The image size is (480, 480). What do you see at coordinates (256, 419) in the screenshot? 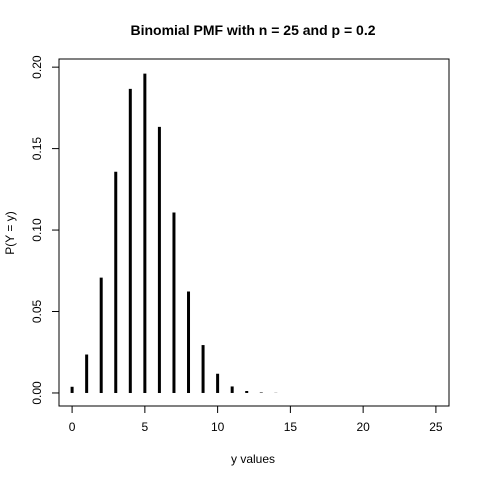
I see `x-axis: 0 5 10 15 20 25` at bounding box center [256, 419].